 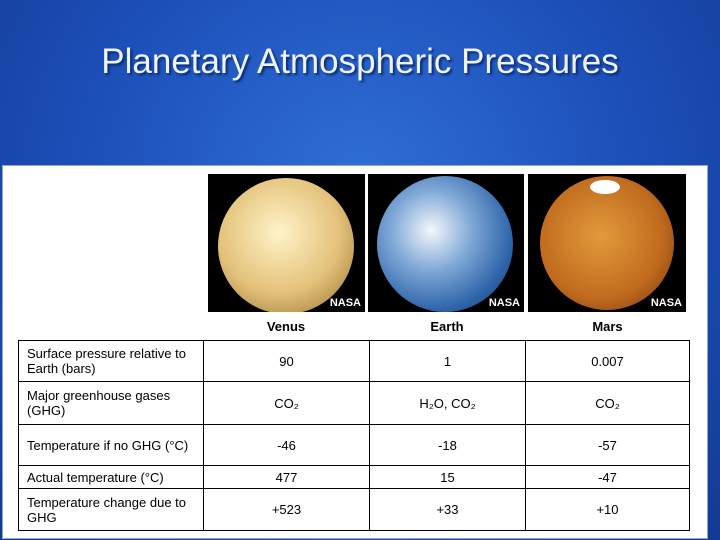 What do you see at coordinates (447, 403) in the screenshot?
I see `table-cell: H₂O, CO₂` at bounding box center [447, 403].